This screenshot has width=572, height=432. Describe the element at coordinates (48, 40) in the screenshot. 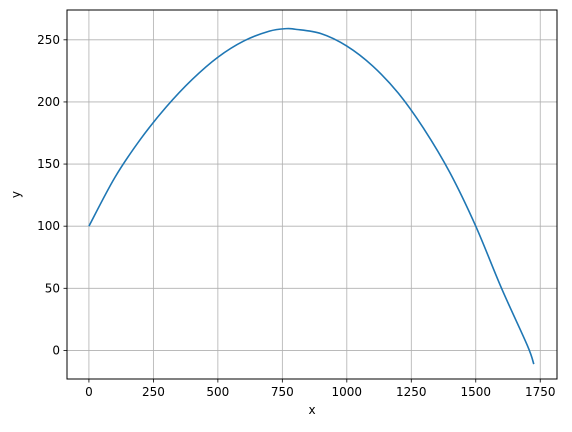

I see `y-tick-label: 250` at that location.